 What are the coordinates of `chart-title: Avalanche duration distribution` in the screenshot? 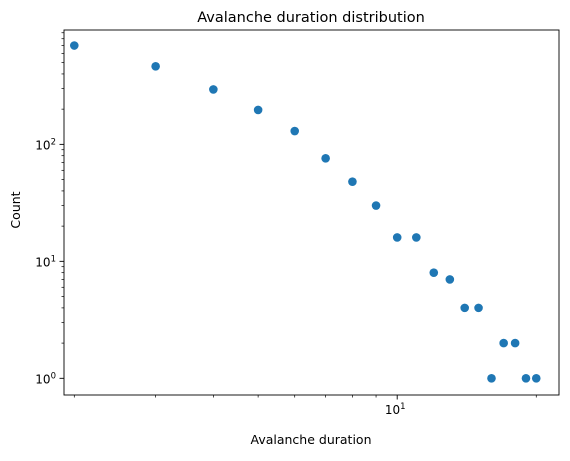 It's located at (311, 18).